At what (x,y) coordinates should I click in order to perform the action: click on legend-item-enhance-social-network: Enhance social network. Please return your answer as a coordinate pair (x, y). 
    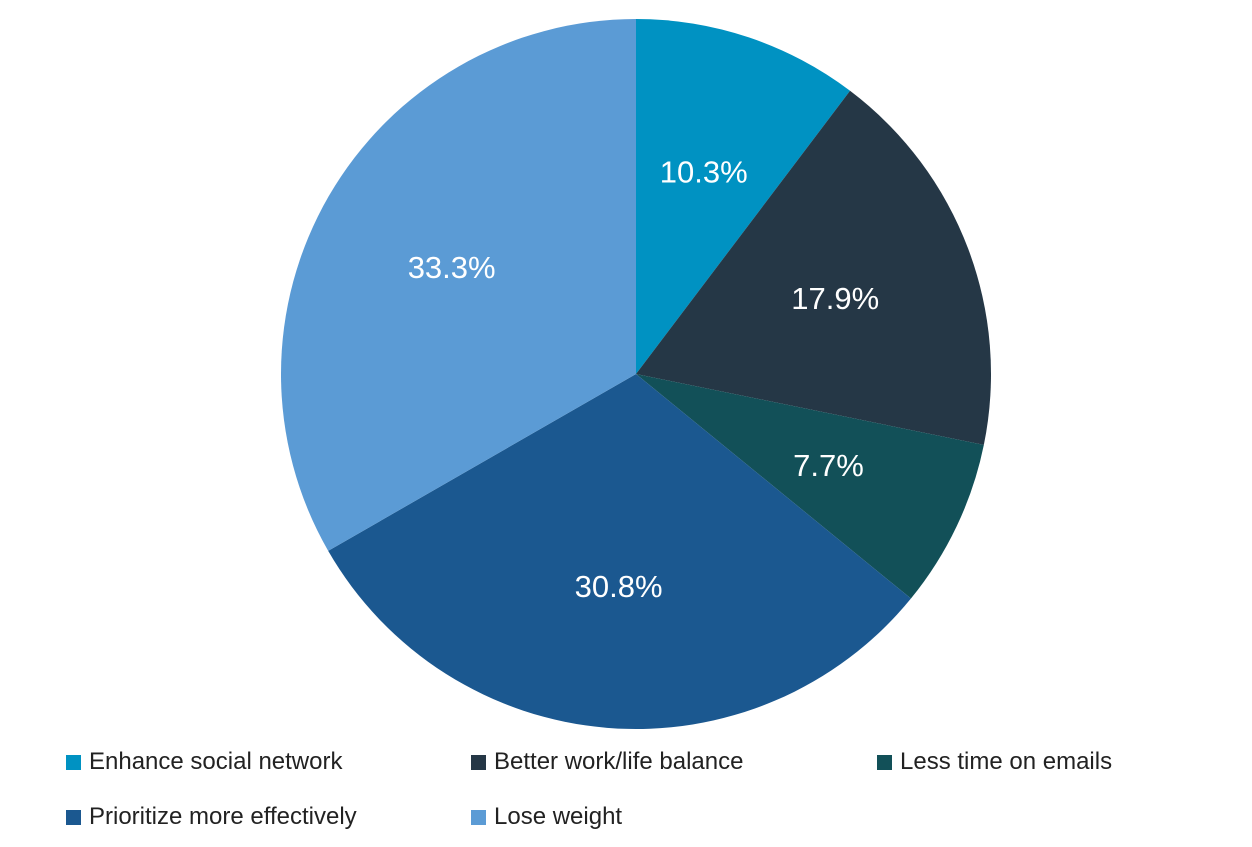
    Looking at the image, I should click on (204, 762).